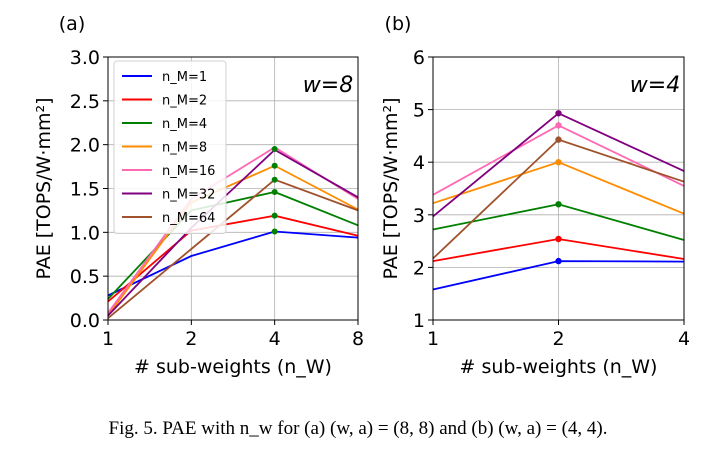  I want to click on y-tick-label: 0.0, so click(85, 321).